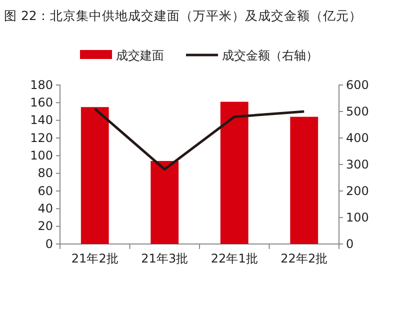 The width and height of the screenshot is (399, 321). I want to click on y-tick-label: 160, so click(41, 103).